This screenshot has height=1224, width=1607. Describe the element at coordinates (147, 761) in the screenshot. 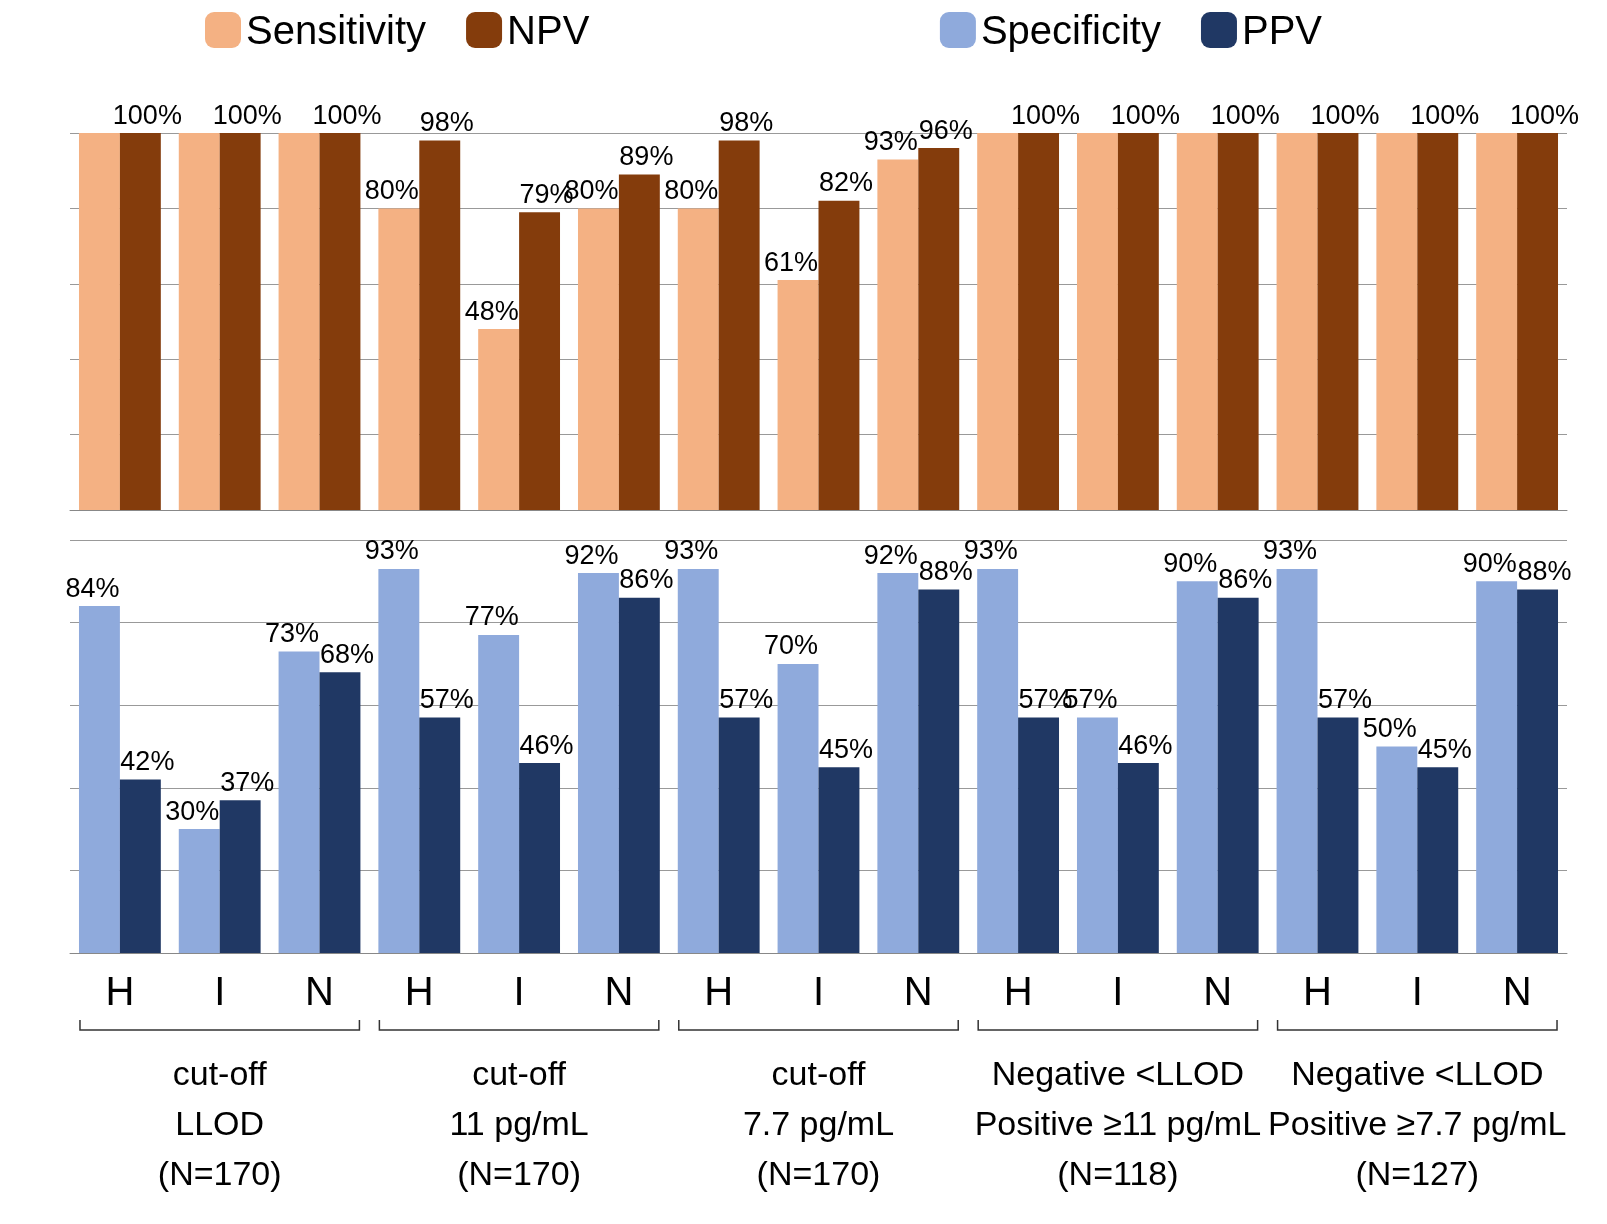

I see `data-label: 42%` at that location.